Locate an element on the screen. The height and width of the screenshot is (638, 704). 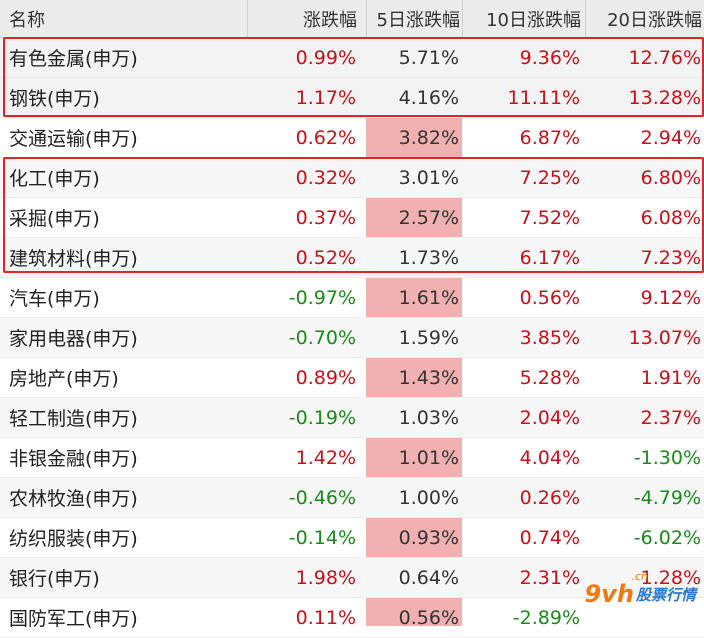
table-row: 纺织服装(申万) -0.14% 0.93% 0.74% -6.02% is located at coordinates (352, 538).